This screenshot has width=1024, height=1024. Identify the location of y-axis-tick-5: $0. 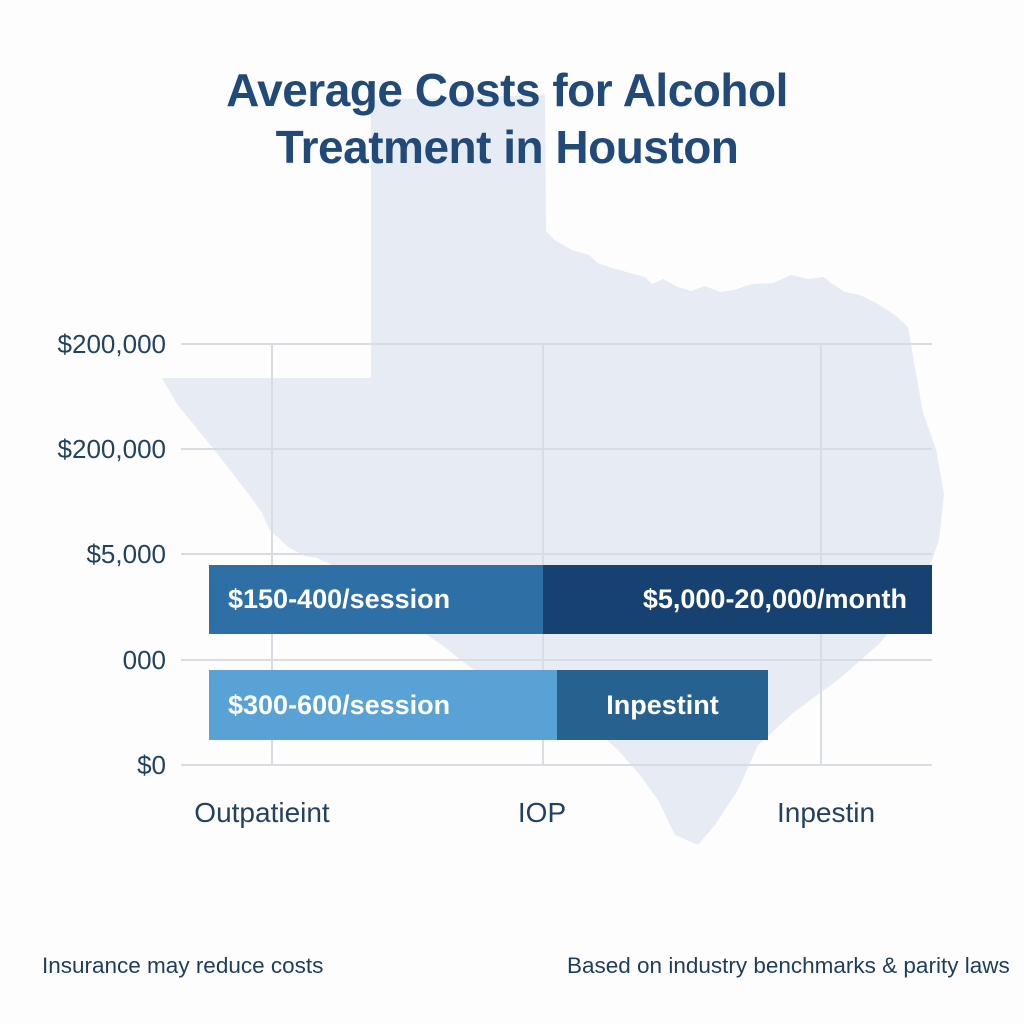
(151, 765).